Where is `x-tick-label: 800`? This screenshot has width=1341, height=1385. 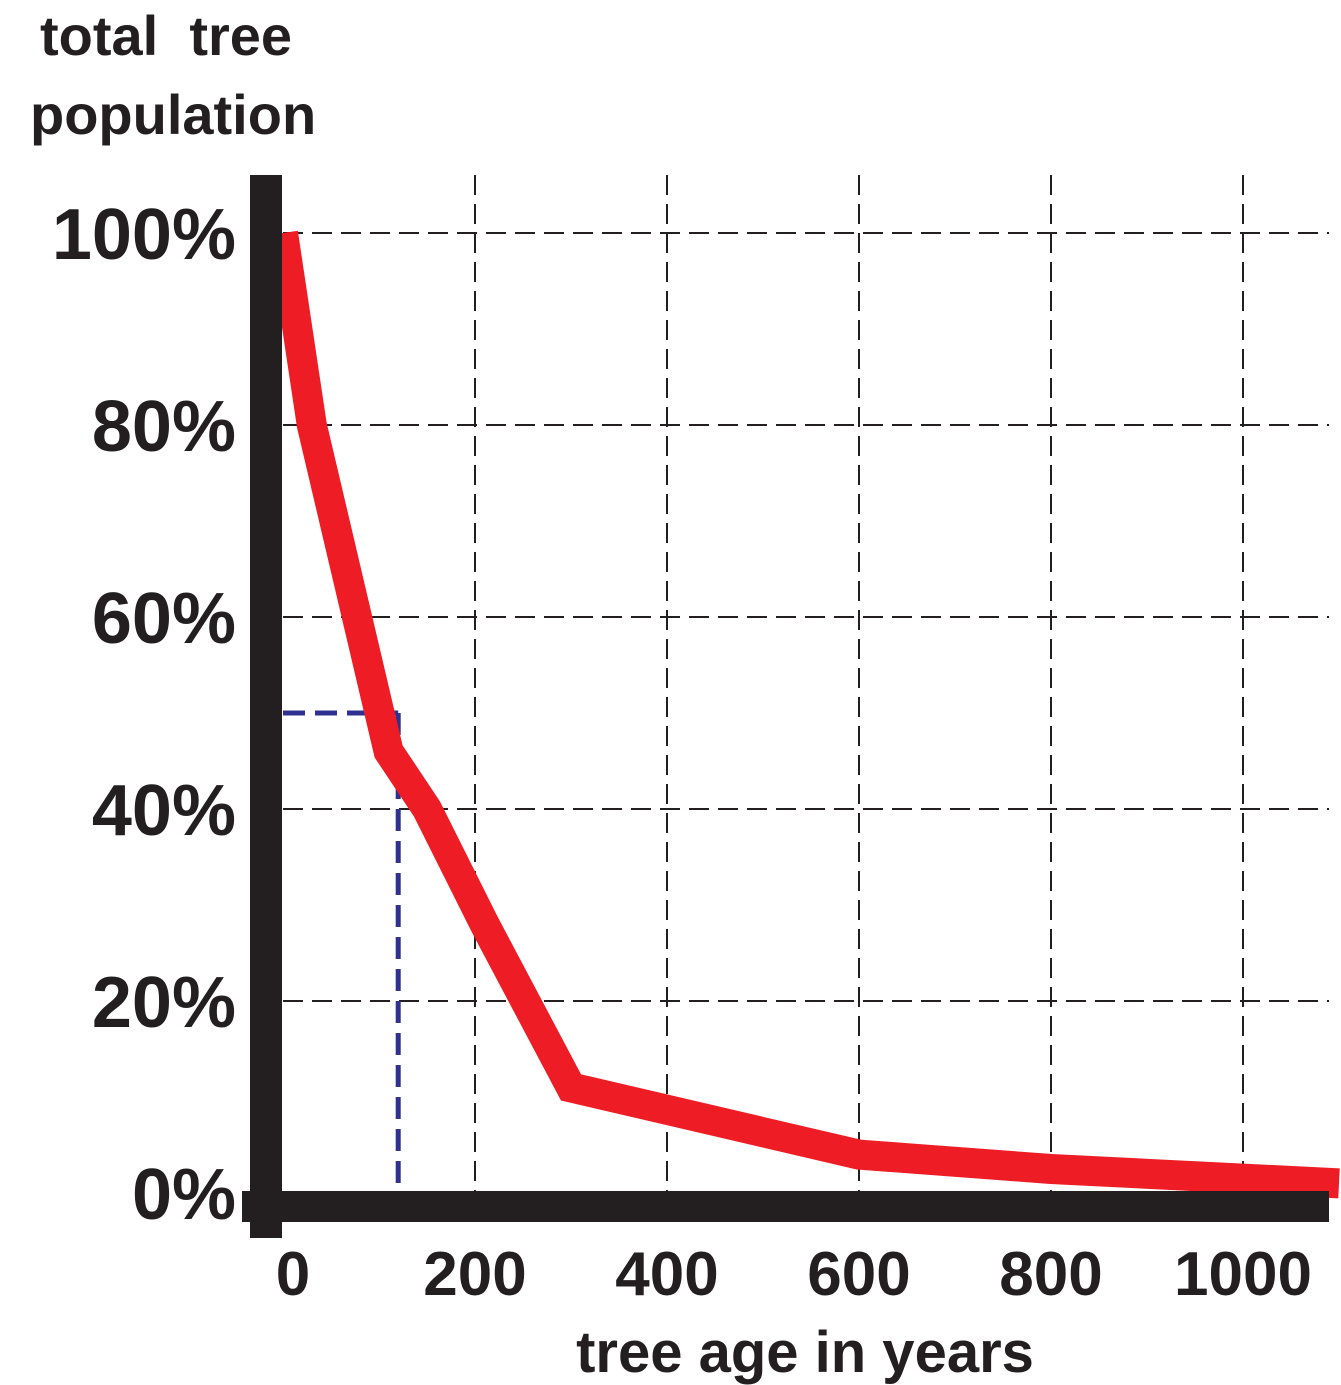
x-tick-label: 800 is located at coordinates (1050, 1274).